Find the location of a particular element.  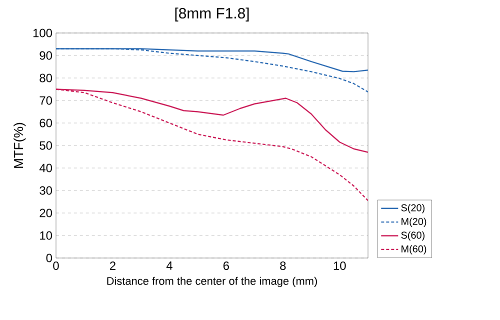

y-tick-label: 40 is located at coordinates (45, 168).